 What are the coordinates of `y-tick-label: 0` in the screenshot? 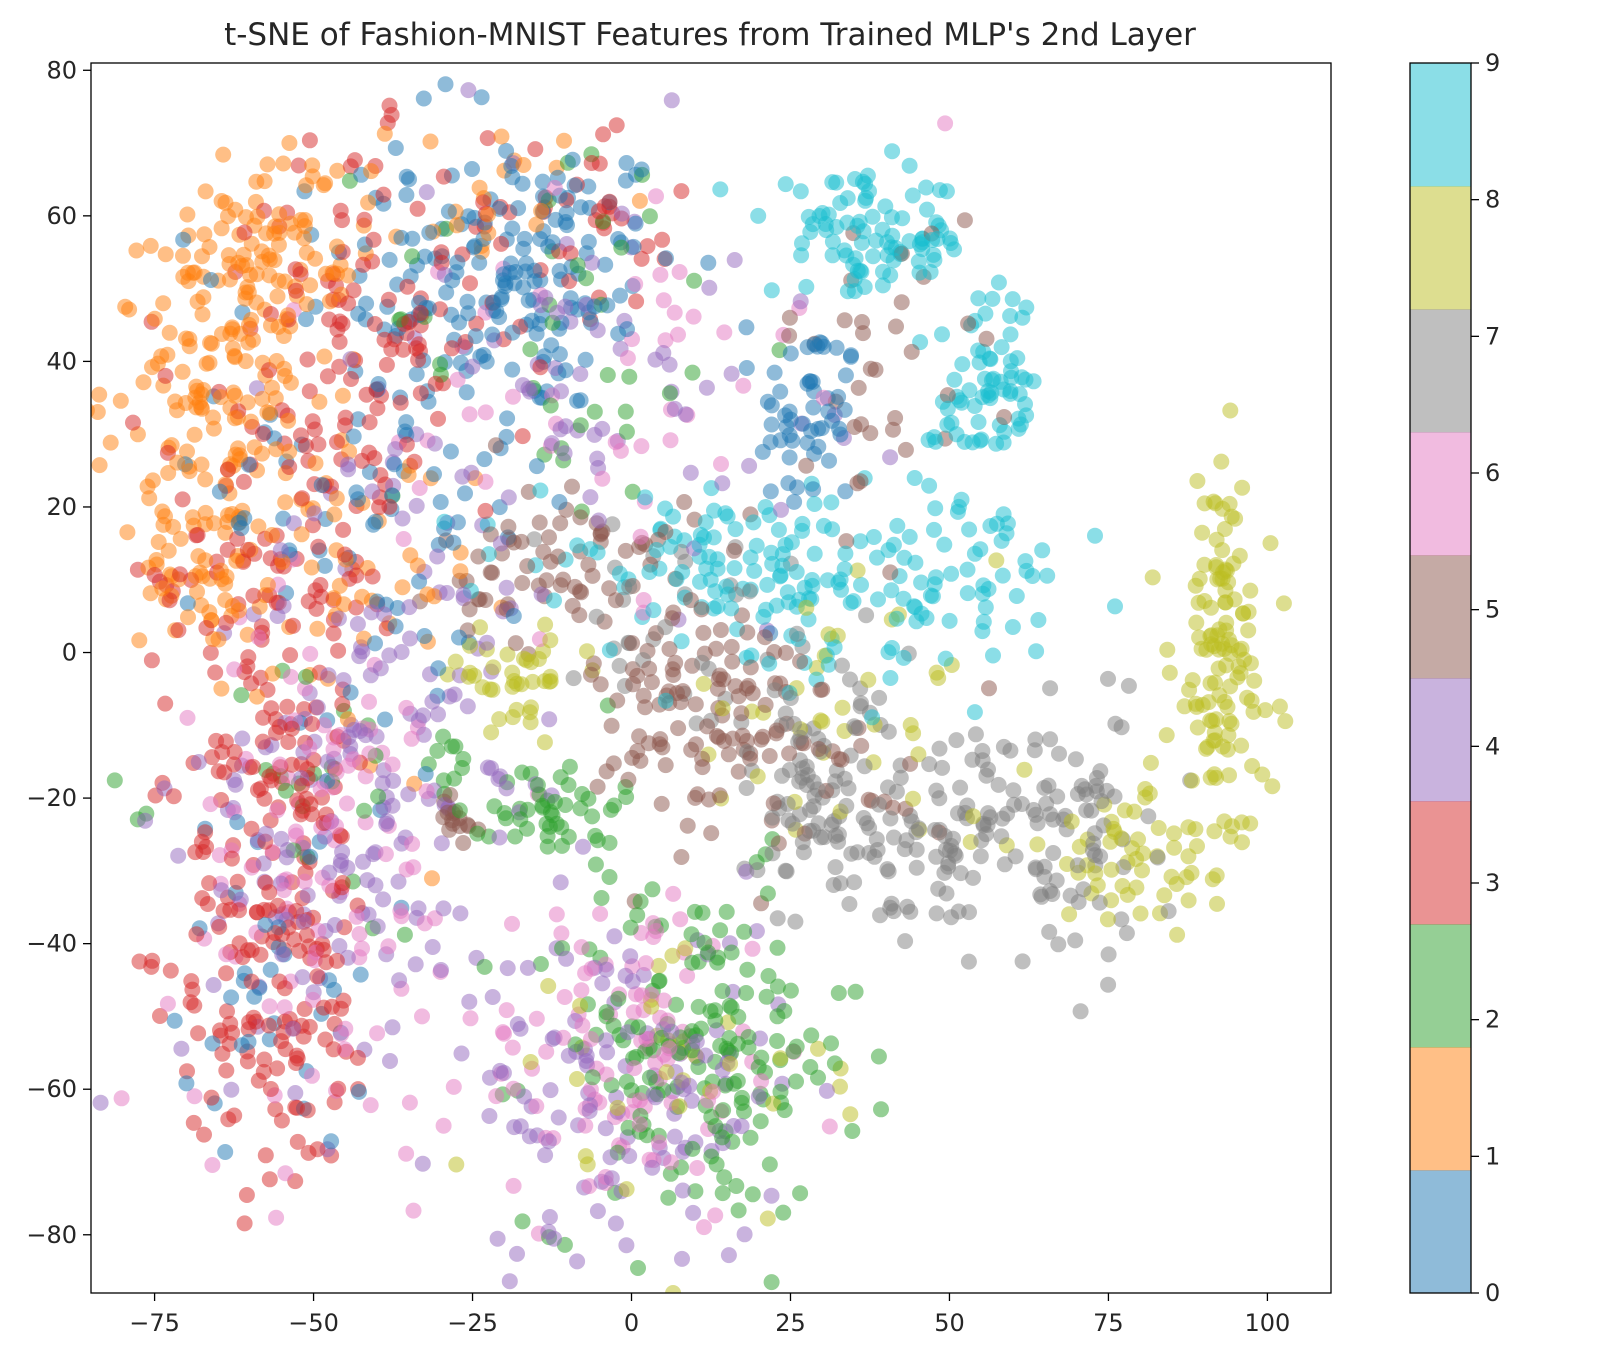 It's located at (69, 653).